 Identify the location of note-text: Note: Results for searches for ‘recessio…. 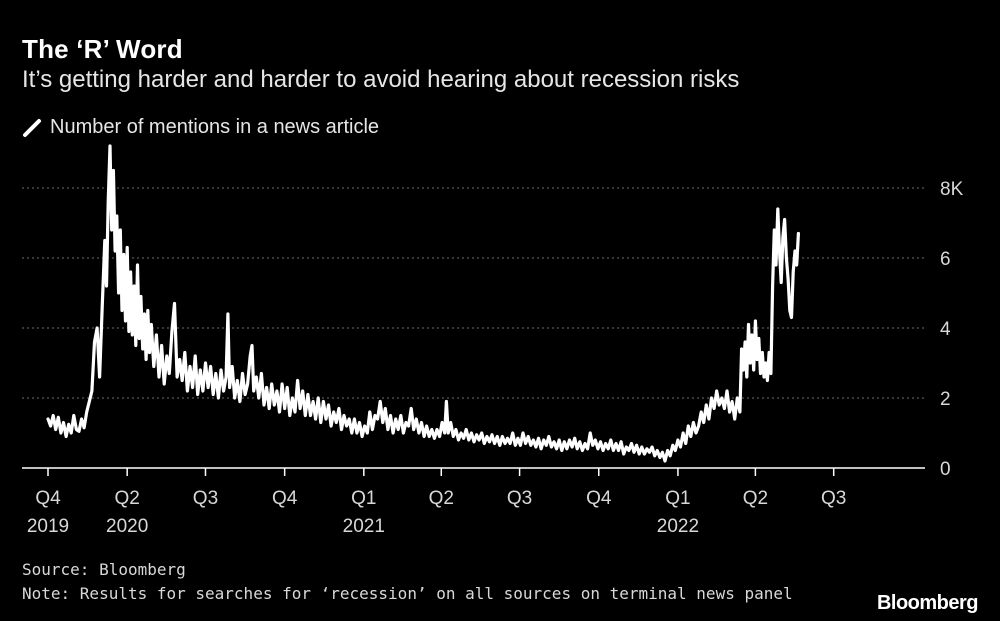
(407, 593).